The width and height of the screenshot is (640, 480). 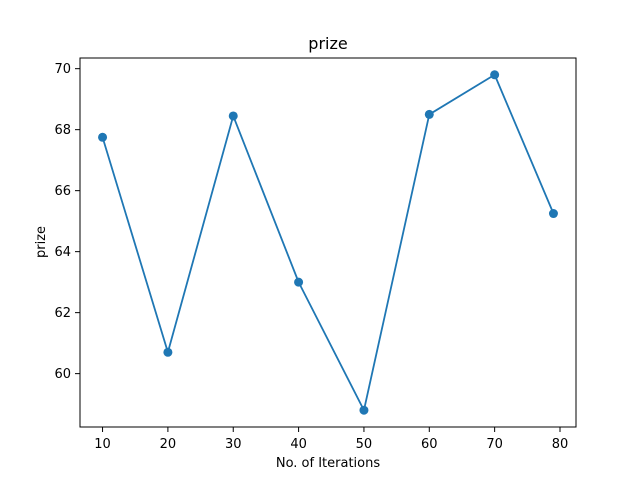 I want to click on y-tick-label: 68, so click(x=62, y=130).